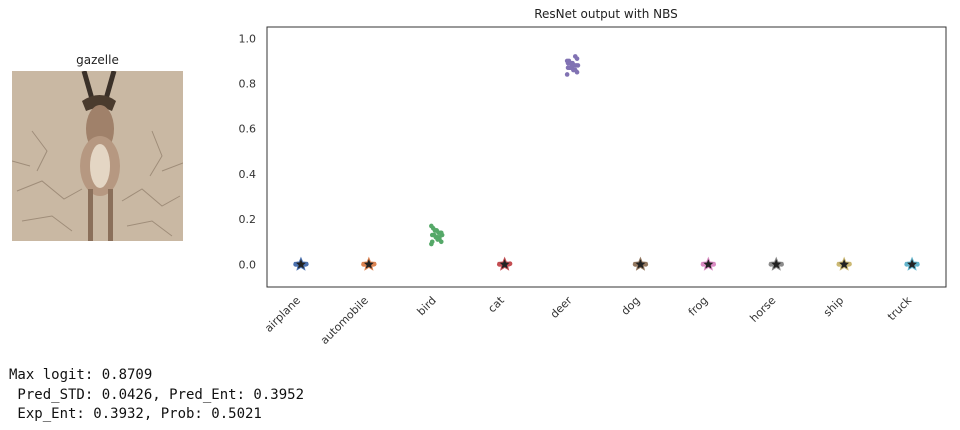  I want to click on y-tick-label: 0.2, so click(248, 219).